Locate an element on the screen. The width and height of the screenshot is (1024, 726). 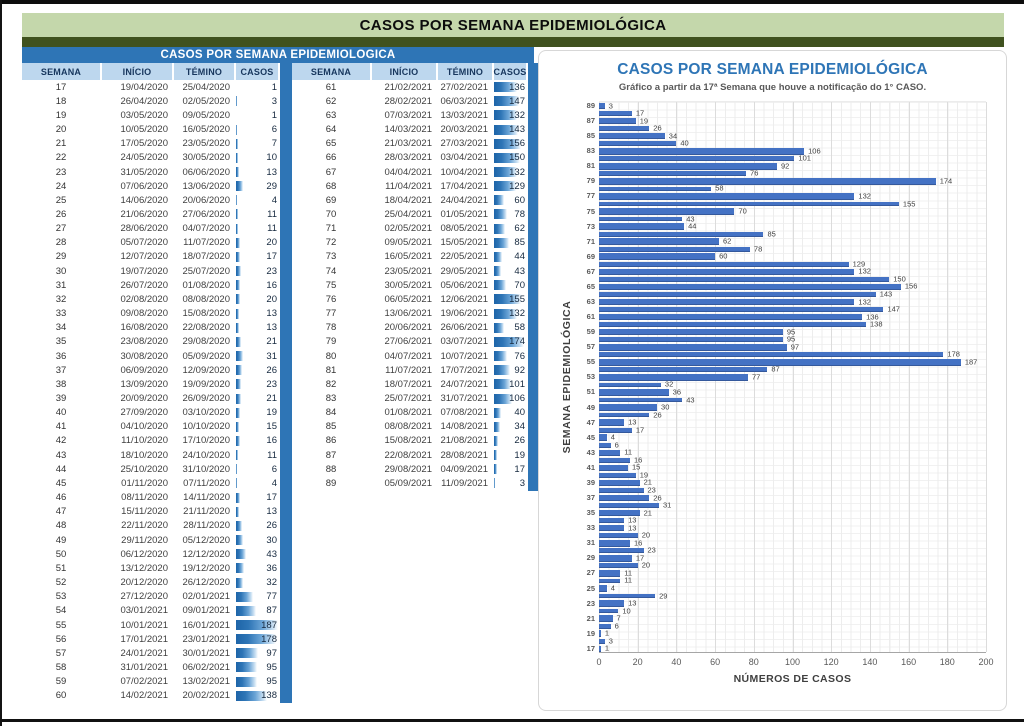
inicio-cell: 07/03/2021 is located at coordinates (408, 115).